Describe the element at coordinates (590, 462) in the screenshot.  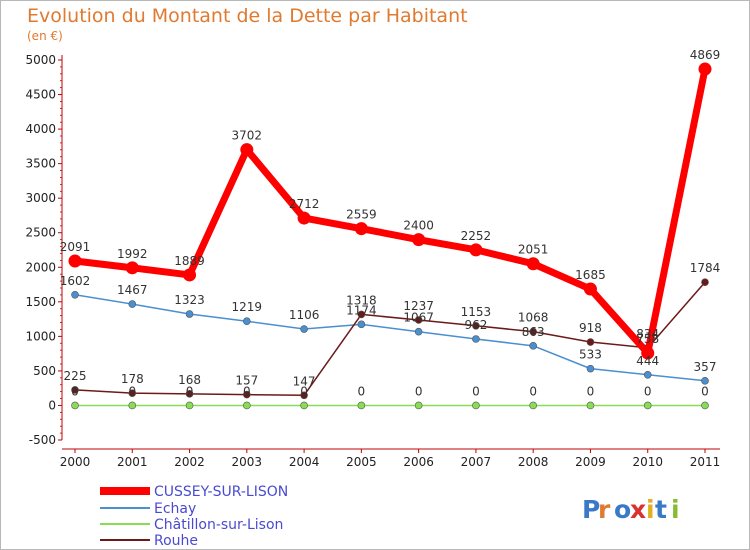
I see `x-tick-label: 2009` at that location.